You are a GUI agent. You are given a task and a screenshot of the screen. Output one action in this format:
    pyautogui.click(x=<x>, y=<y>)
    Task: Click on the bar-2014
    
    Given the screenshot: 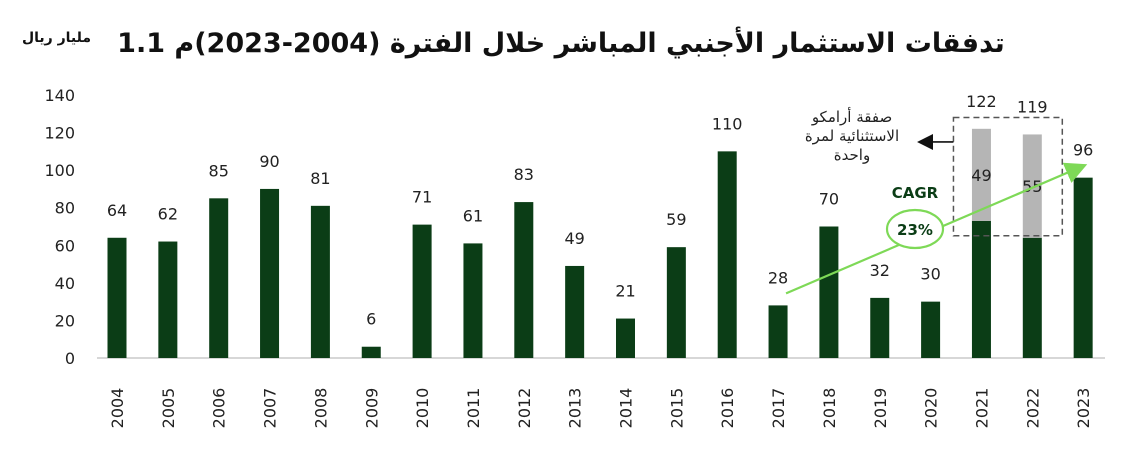 What is the action you would take?
    pyautogui.click(x=625, y=338)
    